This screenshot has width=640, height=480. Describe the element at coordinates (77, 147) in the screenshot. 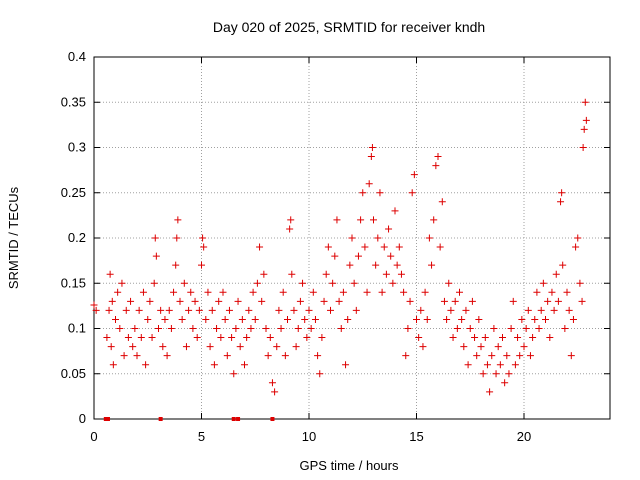

I see `y-tick-label: 0.3` at that location.